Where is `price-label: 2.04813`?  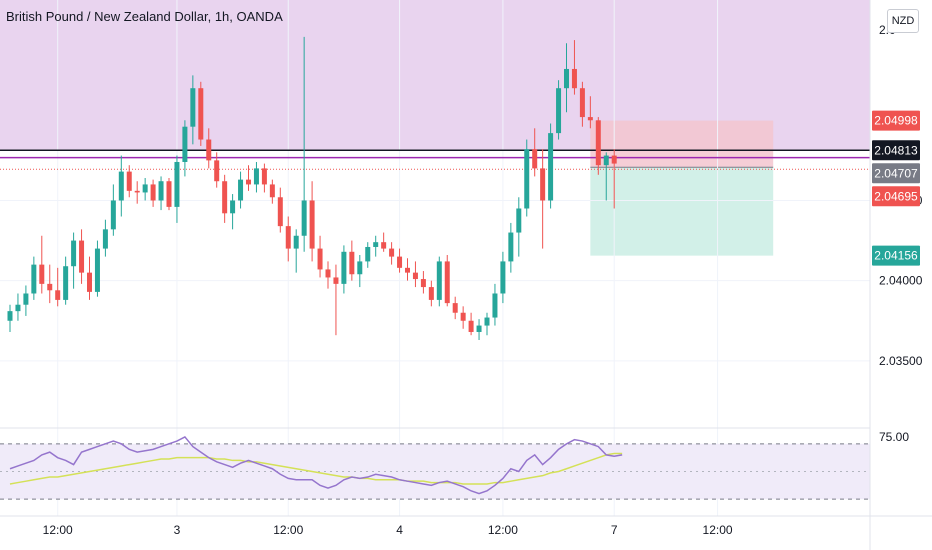 price-label: 2.04813 is located at coordinates (896, 150).